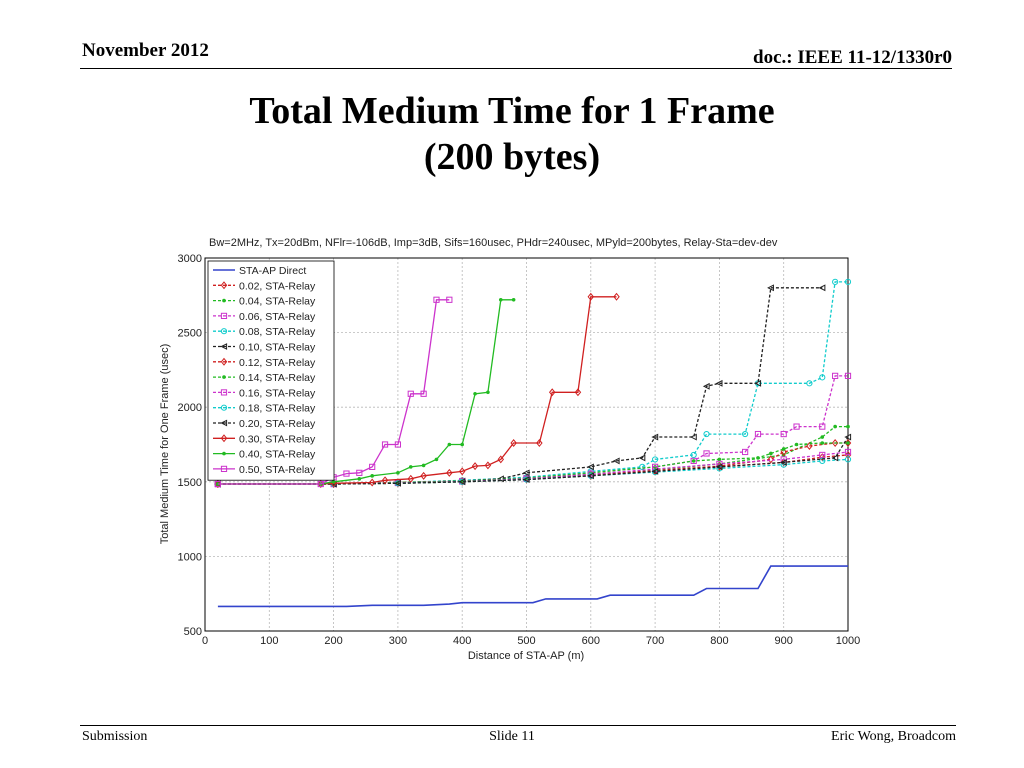  What do you see at coordinates (277, 470) in the screenshot?
I see `legend-label: 0.50, STA-Relay` at bounding box center [277, 470].